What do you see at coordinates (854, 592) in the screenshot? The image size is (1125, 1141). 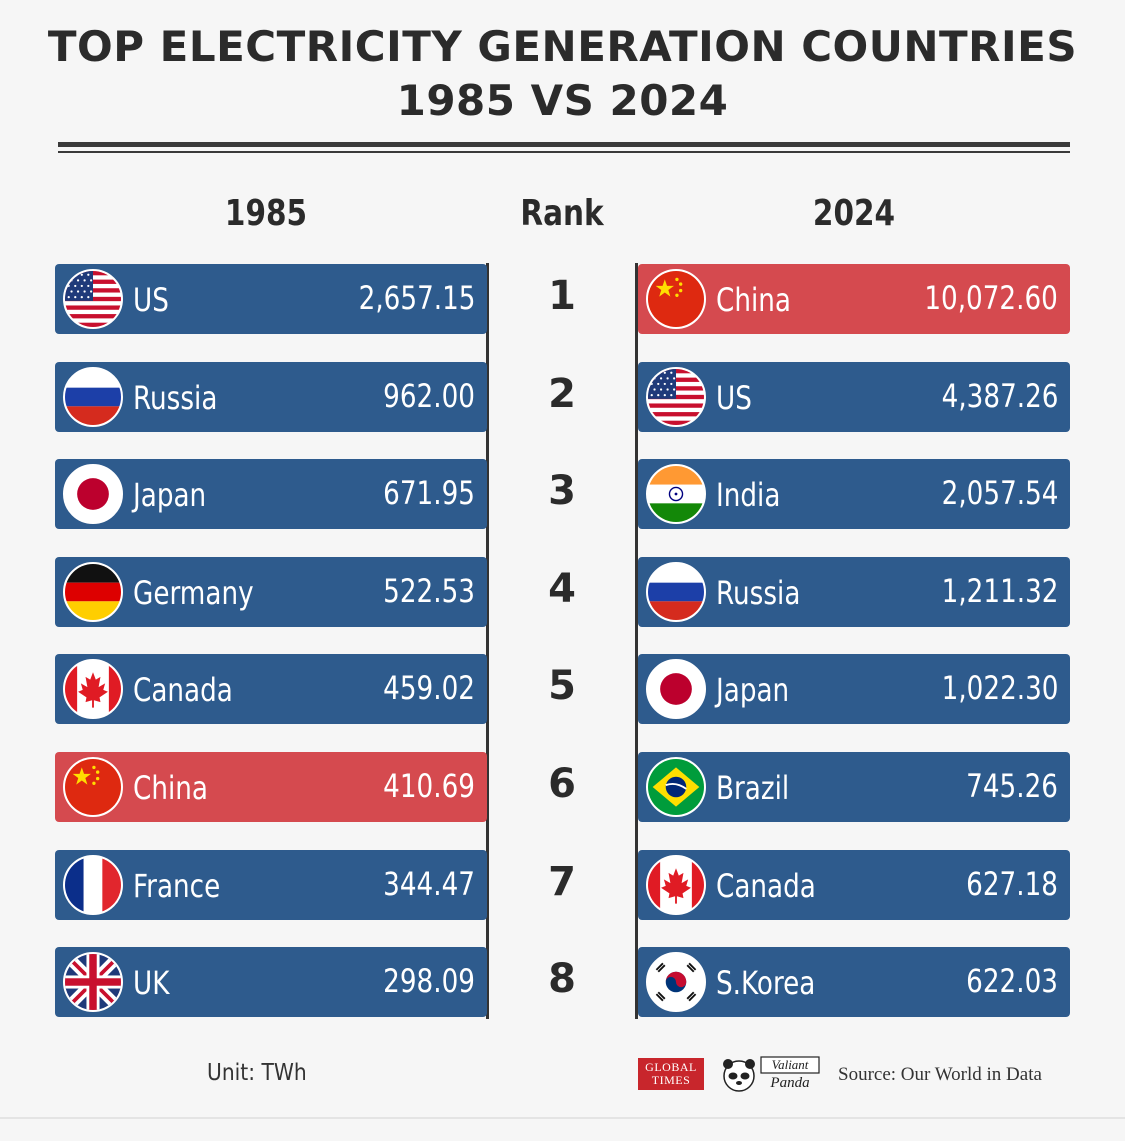 I see `bar-y2024-russia: Russia 1,211.32` at bounding box center [854, 592].